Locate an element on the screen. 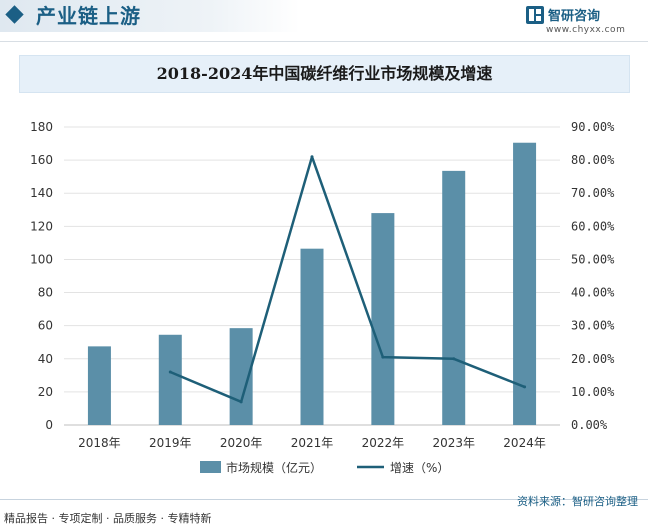  y-left-tick-label: 140 is located at coordinates (41, 193).